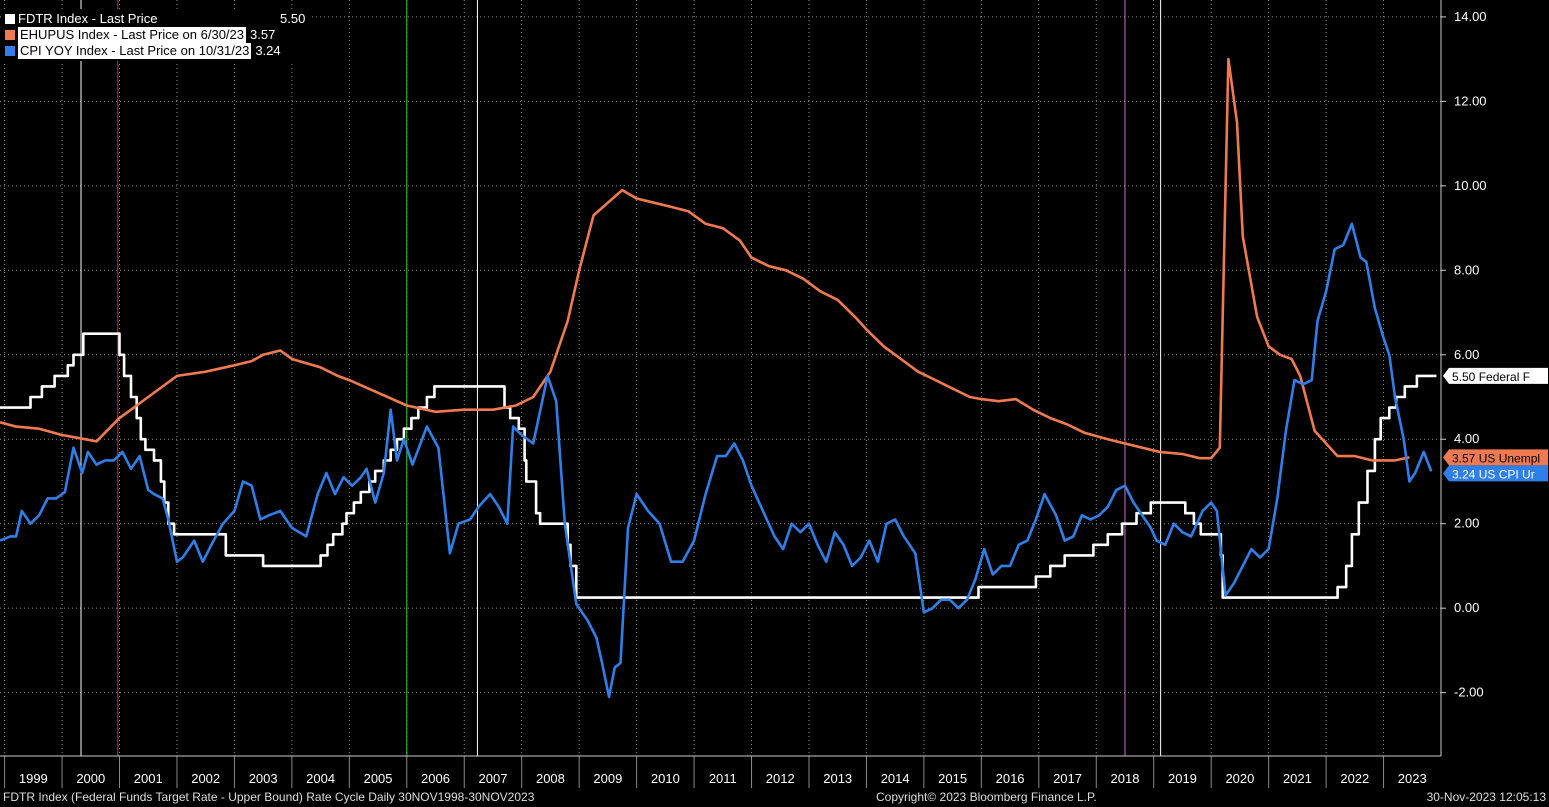  I want to click on legend-value-ehupus: 3.57, so click(263, 34).